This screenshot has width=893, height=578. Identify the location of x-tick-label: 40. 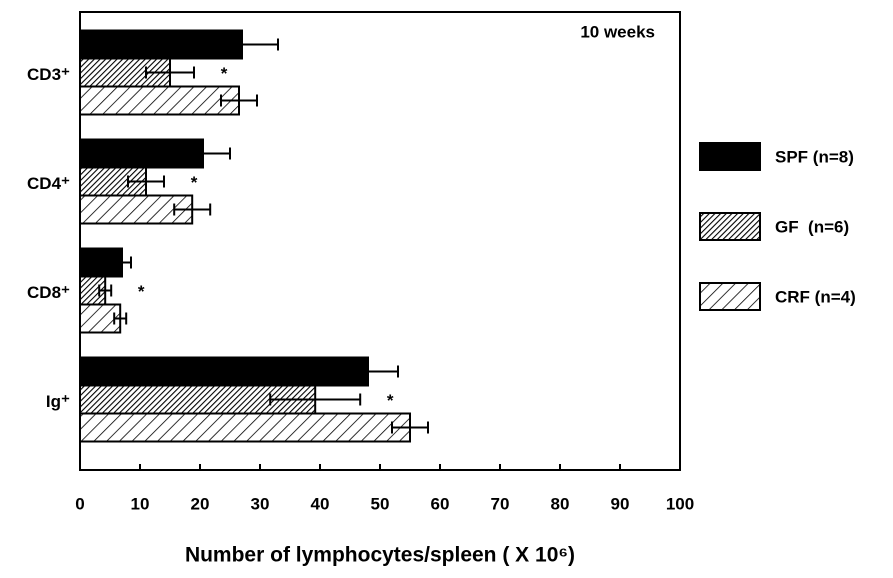
(320, 503).